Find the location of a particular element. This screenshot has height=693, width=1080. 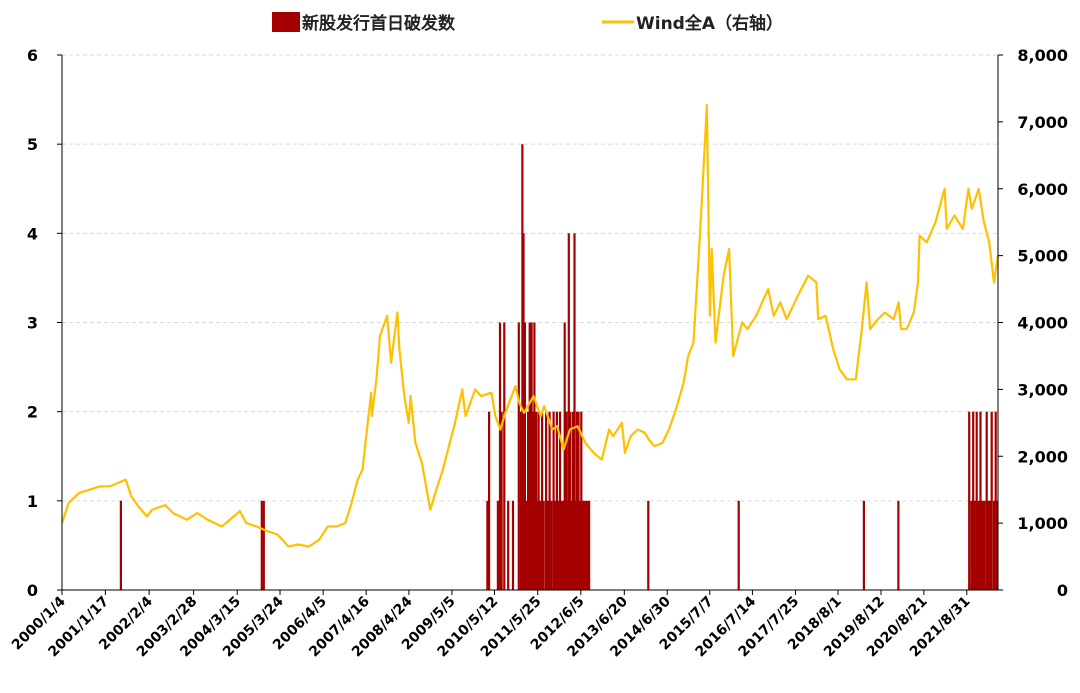

y-left-tick-label: 0 is located at coordinates (32, 590).